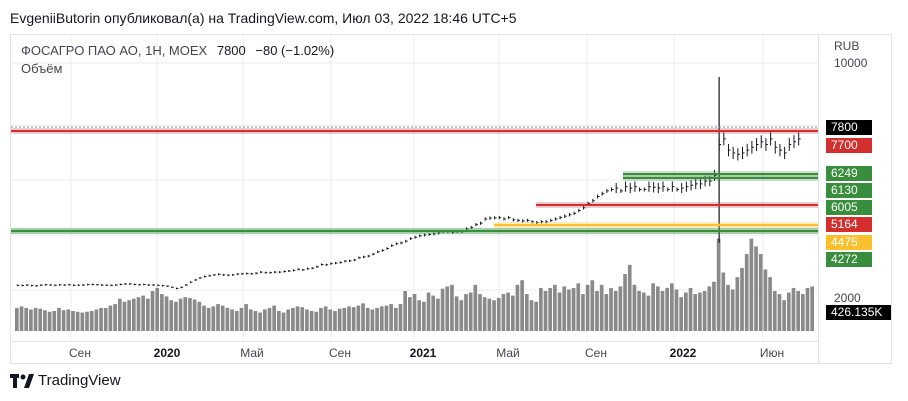 Image resolution: width=908 pixels, height=401 pixels. What do you see at coordinates (849, 145) in the screenshot?
I see `badge-level-7700: 7700` at bounding box center [849, 145].